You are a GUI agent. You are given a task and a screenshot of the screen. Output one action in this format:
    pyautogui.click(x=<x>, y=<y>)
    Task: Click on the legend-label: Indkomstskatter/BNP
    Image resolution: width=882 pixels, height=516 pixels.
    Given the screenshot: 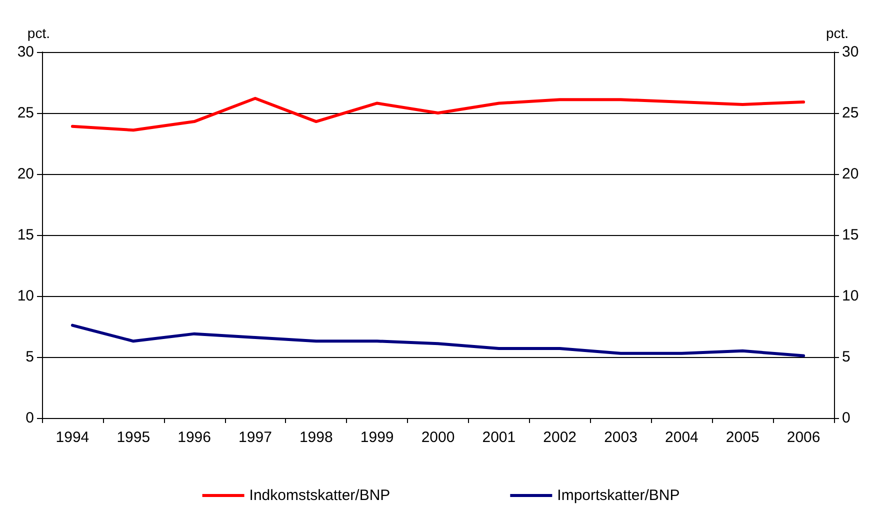 What is the action you would take?
    pyautogui.click(x=319, y=495)
    